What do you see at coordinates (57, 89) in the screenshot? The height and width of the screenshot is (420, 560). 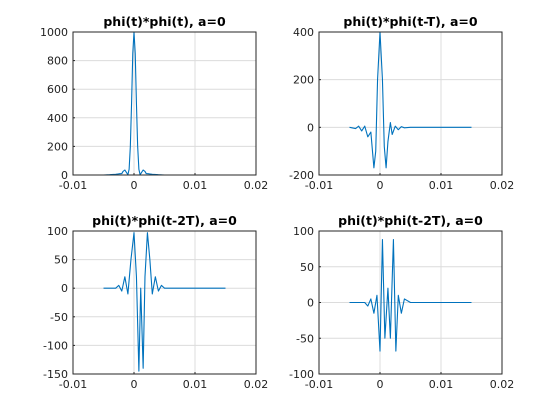 I see `y-tick-label: 600` at bounding box center [57, 89].